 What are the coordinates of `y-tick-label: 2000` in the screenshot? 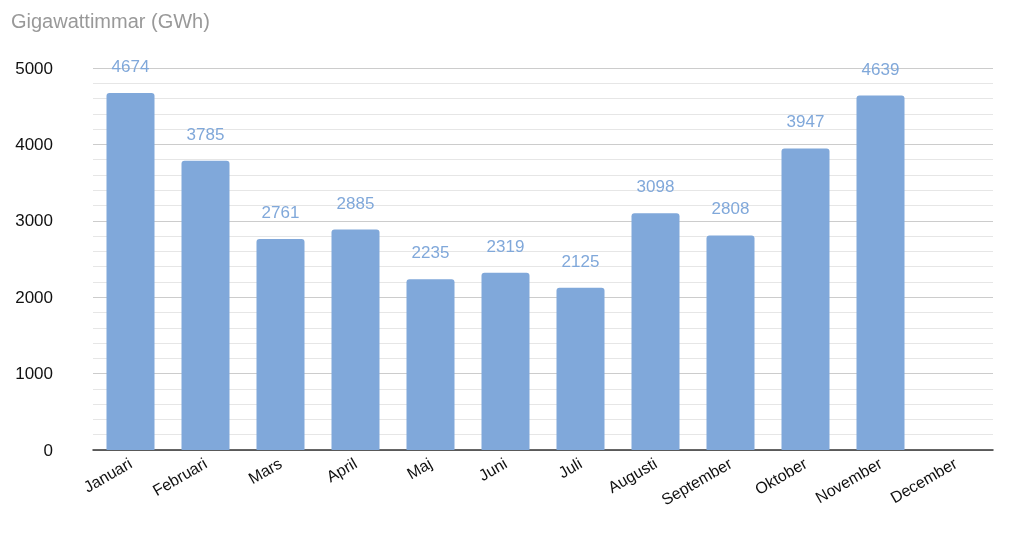 It's located at (34, 297).